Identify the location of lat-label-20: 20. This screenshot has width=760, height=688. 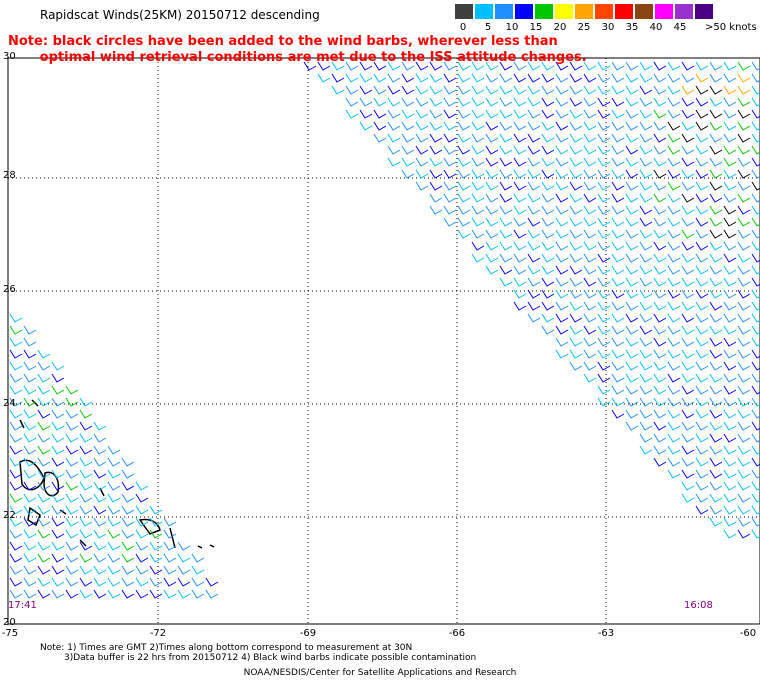
(9, 622).